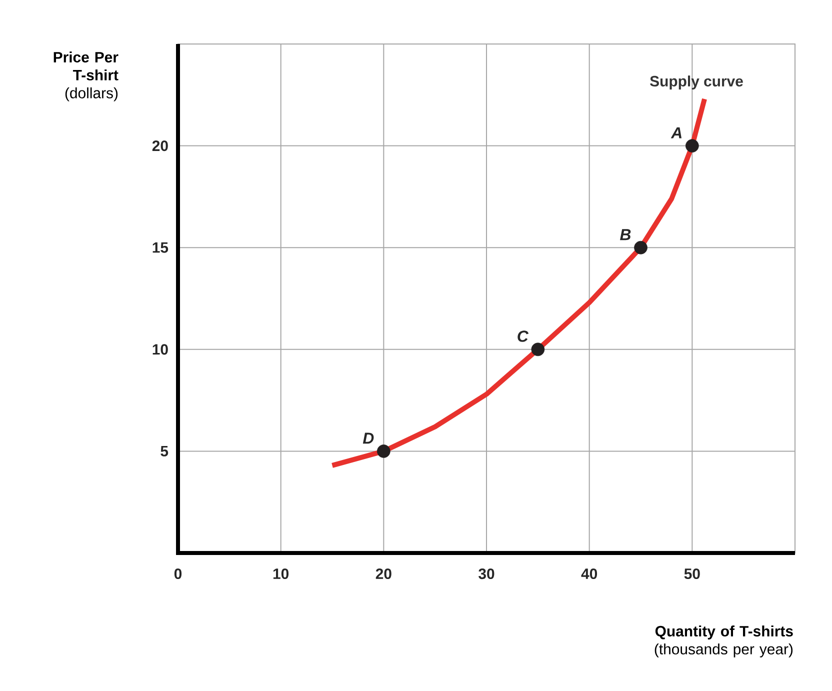  I want to click on x-tick-label: 20, so click(384, 574).